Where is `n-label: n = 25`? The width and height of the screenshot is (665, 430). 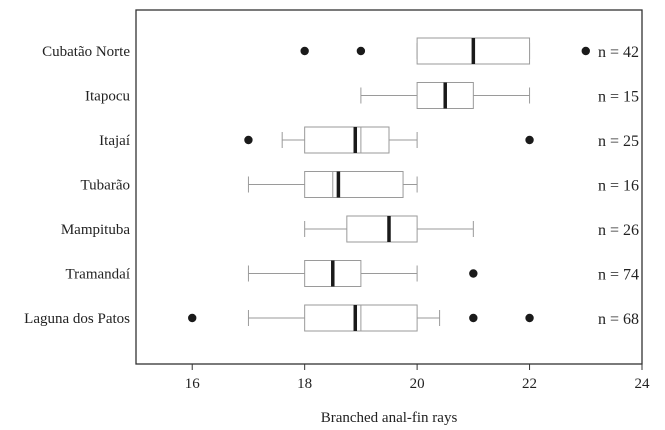
n-label: n = 25 is located at coordinates (618, 141).